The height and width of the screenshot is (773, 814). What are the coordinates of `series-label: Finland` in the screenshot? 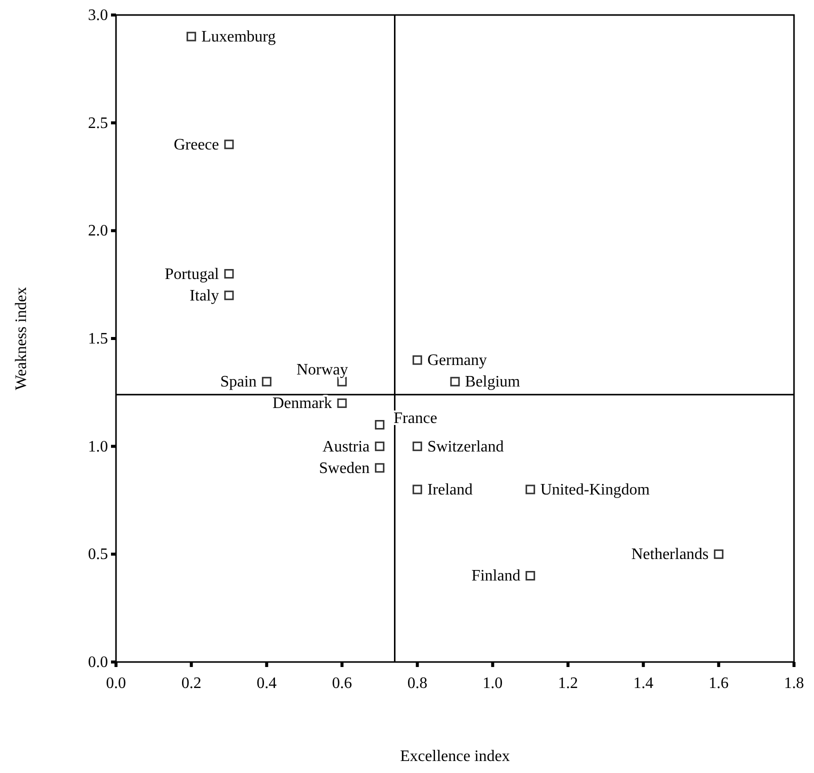 It's located at (495, 576).